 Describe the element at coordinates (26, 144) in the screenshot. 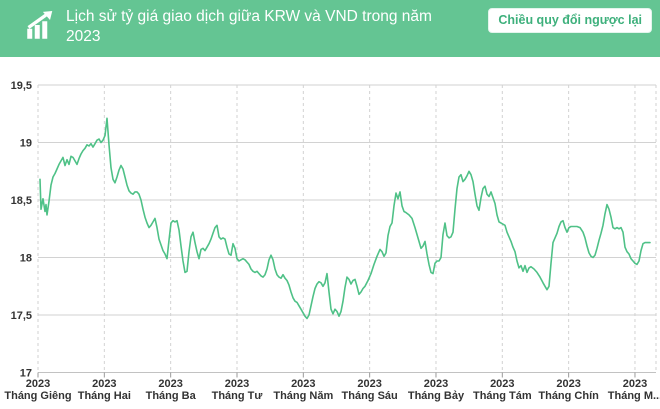

I see `y-axis-tick-label: 19` at that location.